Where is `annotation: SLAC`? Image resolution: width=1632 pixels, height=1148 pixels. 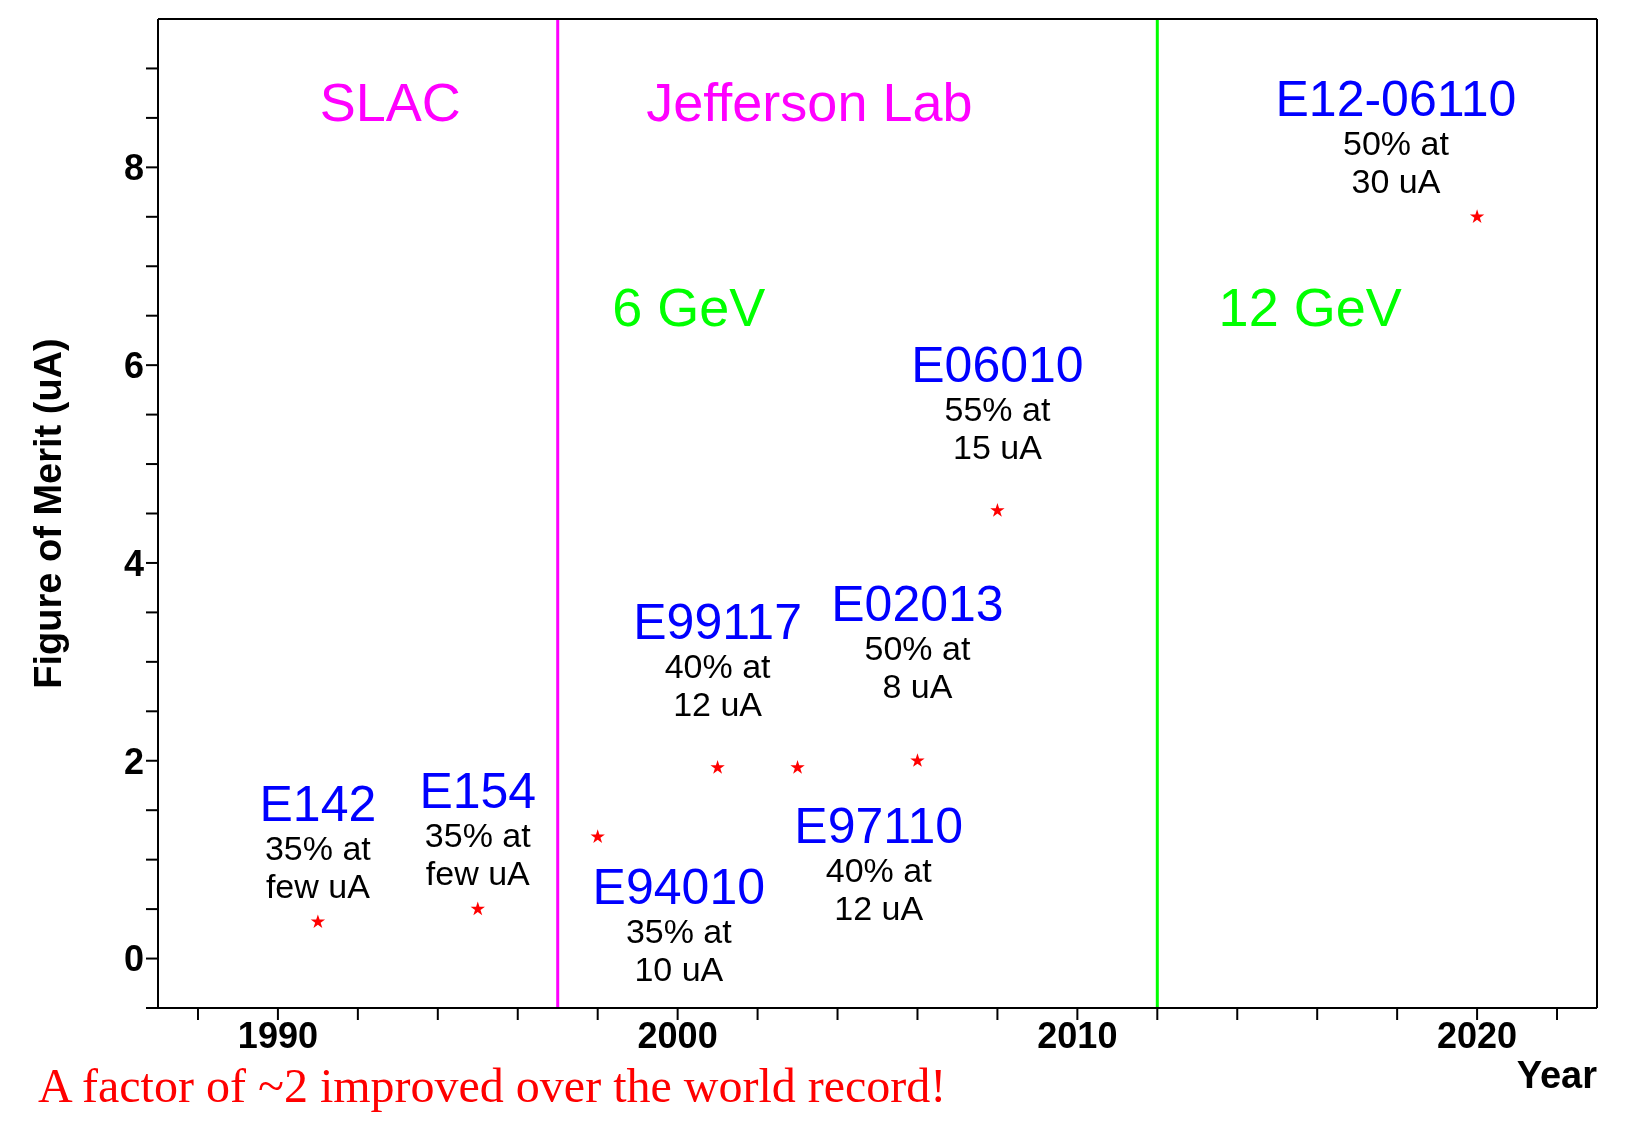
annotation: SLAC is located at coordinates (390, 102).